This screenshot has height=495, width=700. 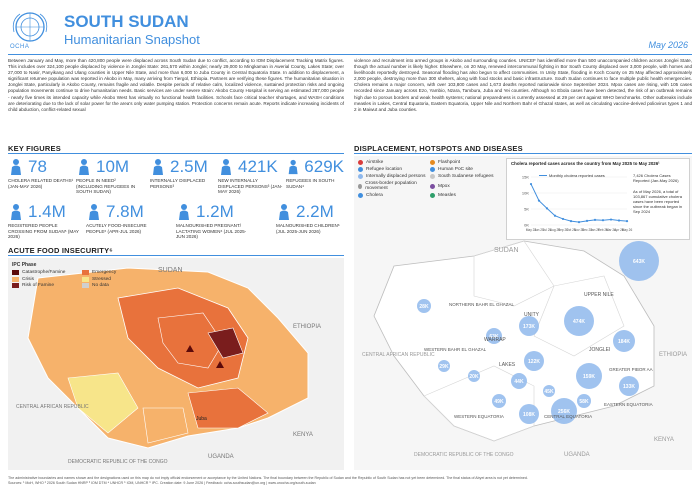 I want to click on disp-label-kenya: KENYA, so click(x=664, y=440).